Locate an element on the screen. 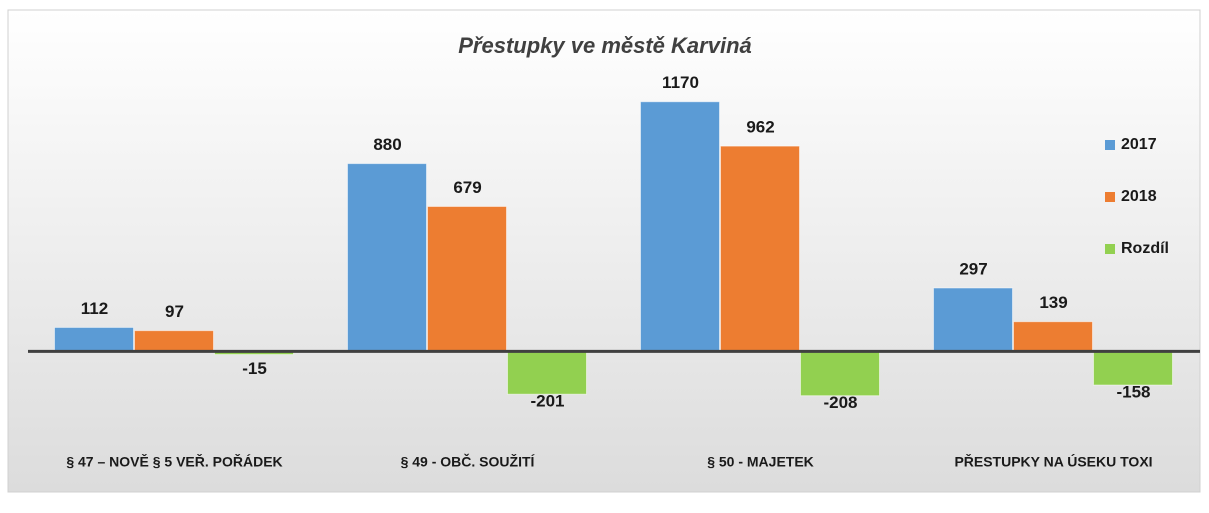  x-tick-label: § 47 – NOVĚ § 5 VEŘ. POŘÁDEK is located at coordinates (174, 461).